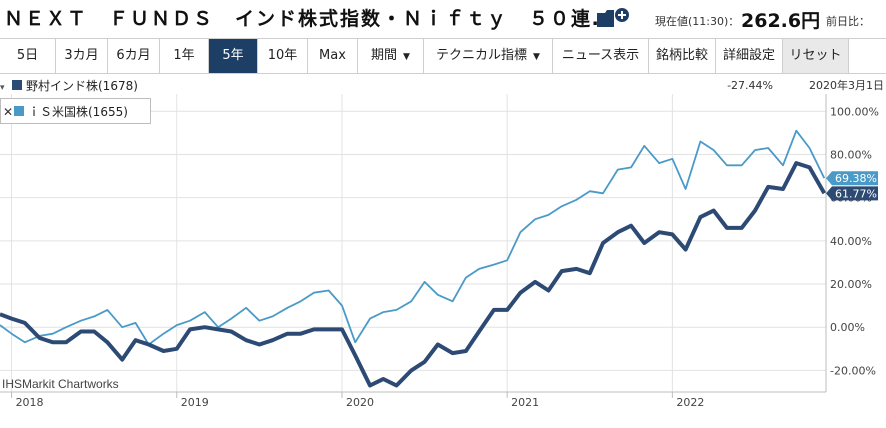  What do you see at coordinates (856, 193) in the screenshot?
I see `end-label-text: 61.77%` at bounding box center [856, 193].